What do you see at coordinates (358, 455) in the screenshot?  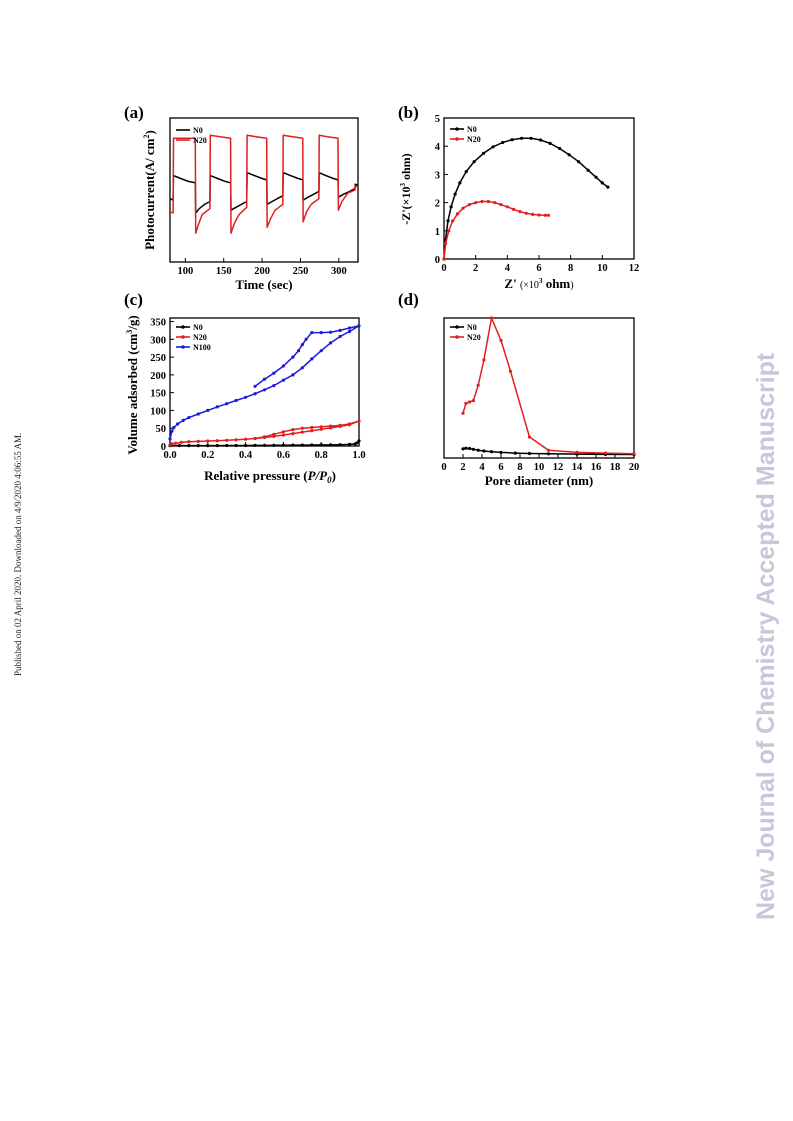 I see `panel-c-xtick-label: 1.0` at bounding box center [358, 455].